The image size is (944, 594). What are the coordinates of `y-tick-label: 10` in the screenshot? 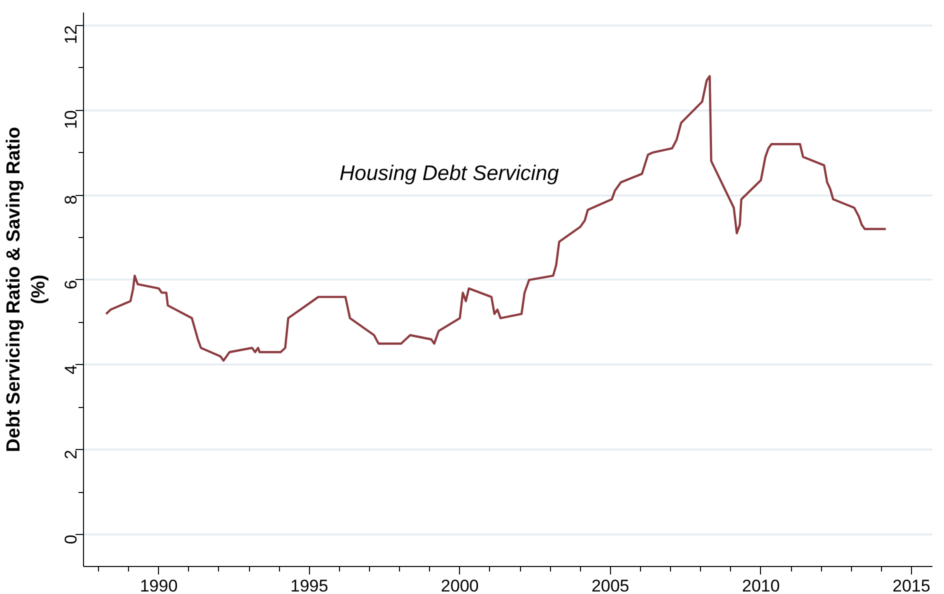 It's located at (71, 120).